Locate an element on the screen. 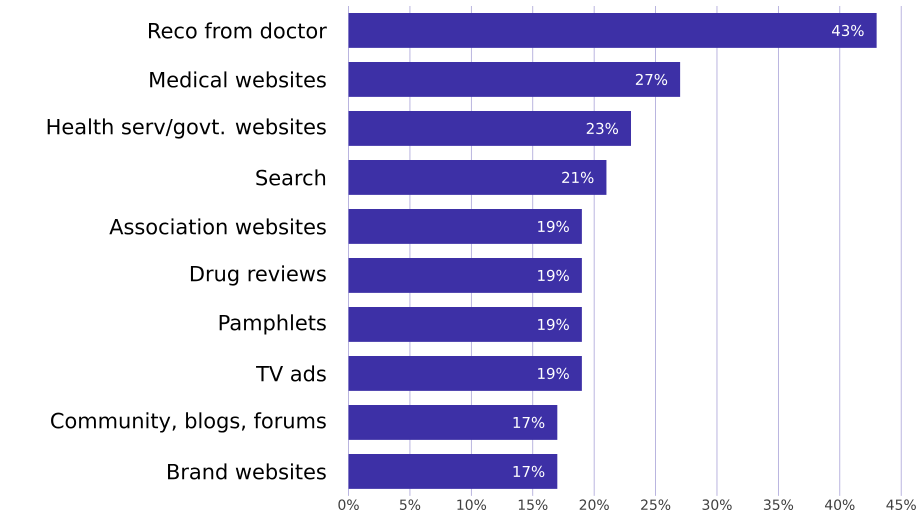 Image resolution: width=920 pixels, height=526 pixels. x-tick-label: 15% is located at coordinates (533, 505).